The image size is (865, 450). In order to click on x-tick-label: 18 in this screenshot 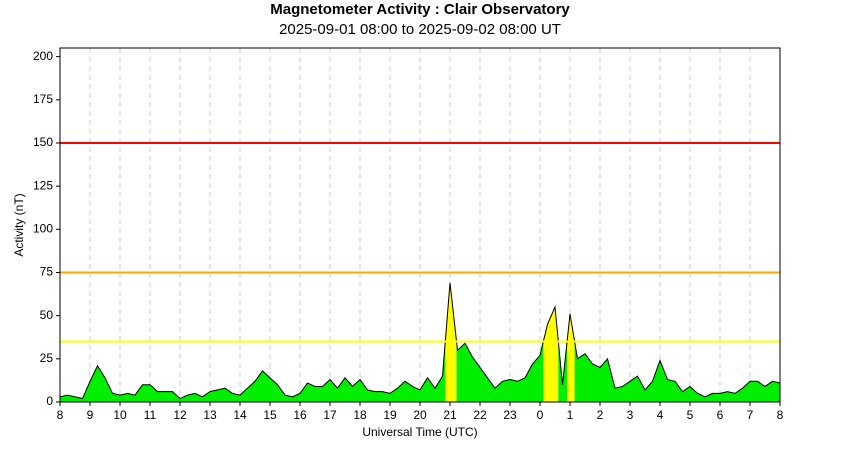, I will do `click(360, 415)`.